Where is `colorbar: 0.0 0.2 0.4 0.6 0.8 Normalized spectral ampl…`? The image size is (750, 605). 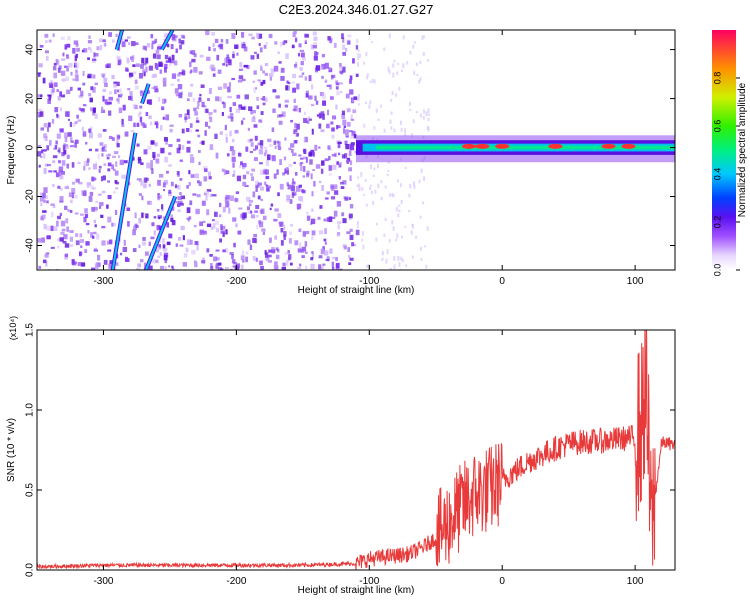
colorbar: 0.0 0.2 0.4 0.6 0.8 Normalized spectral ampl… is located at coordinates (730, 153).